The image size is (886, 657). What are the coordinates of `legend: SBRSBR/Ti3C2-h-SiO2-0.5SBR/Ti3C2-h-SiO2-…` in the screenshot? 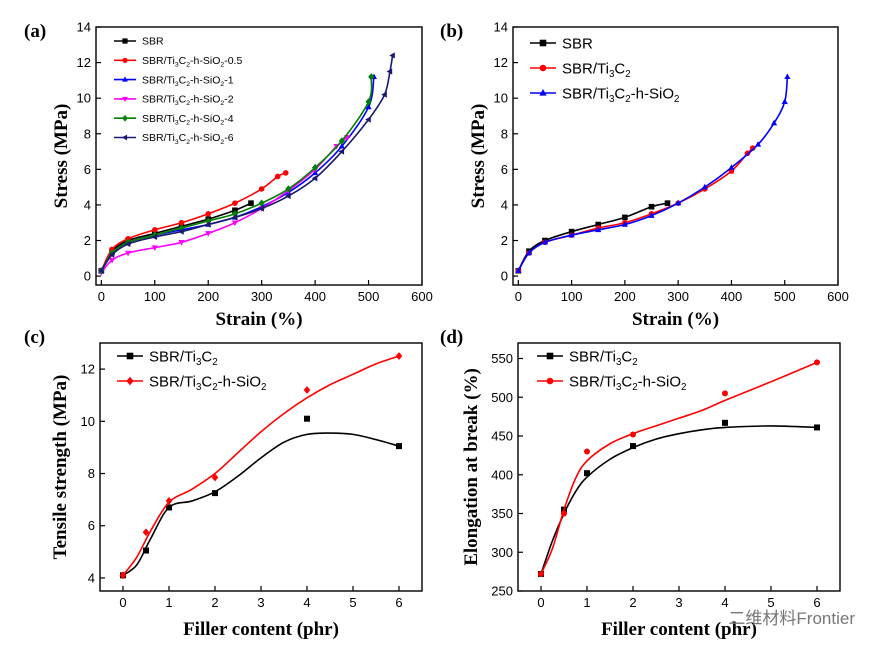 It's located at (178, 91).